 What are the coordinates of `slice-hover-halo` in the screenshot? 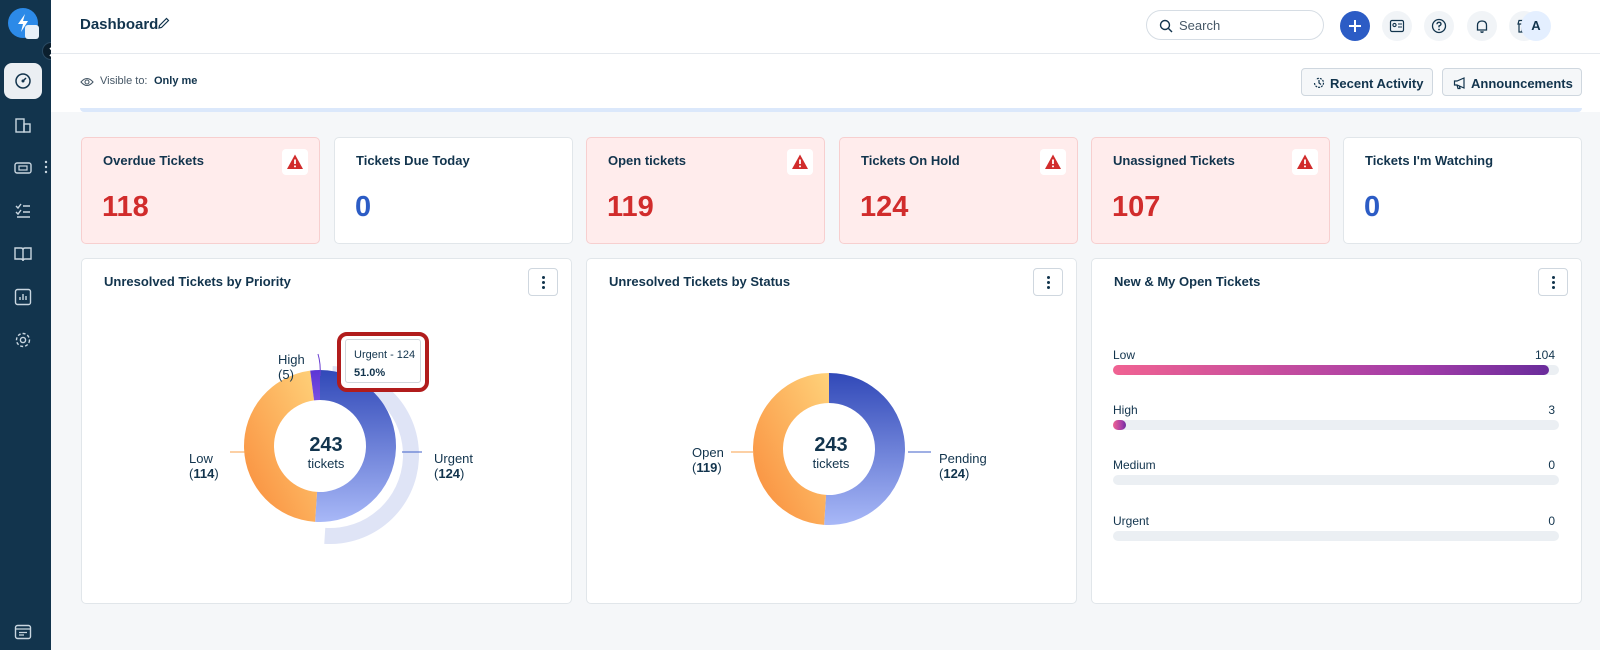 It's located at (372, 455).